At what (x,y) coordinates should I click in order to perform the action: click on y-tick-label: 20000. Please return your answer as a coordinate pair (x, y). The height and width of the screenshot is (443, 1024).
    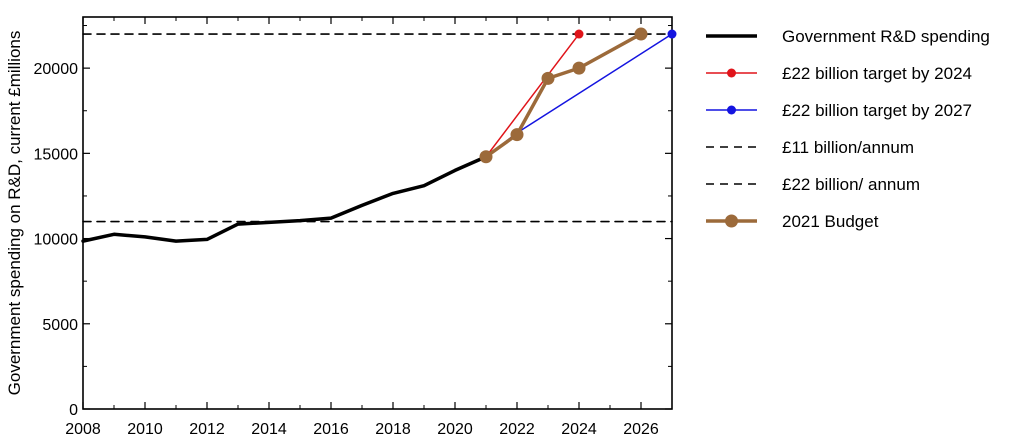
    Looking at the image, I should click on (56, 69).